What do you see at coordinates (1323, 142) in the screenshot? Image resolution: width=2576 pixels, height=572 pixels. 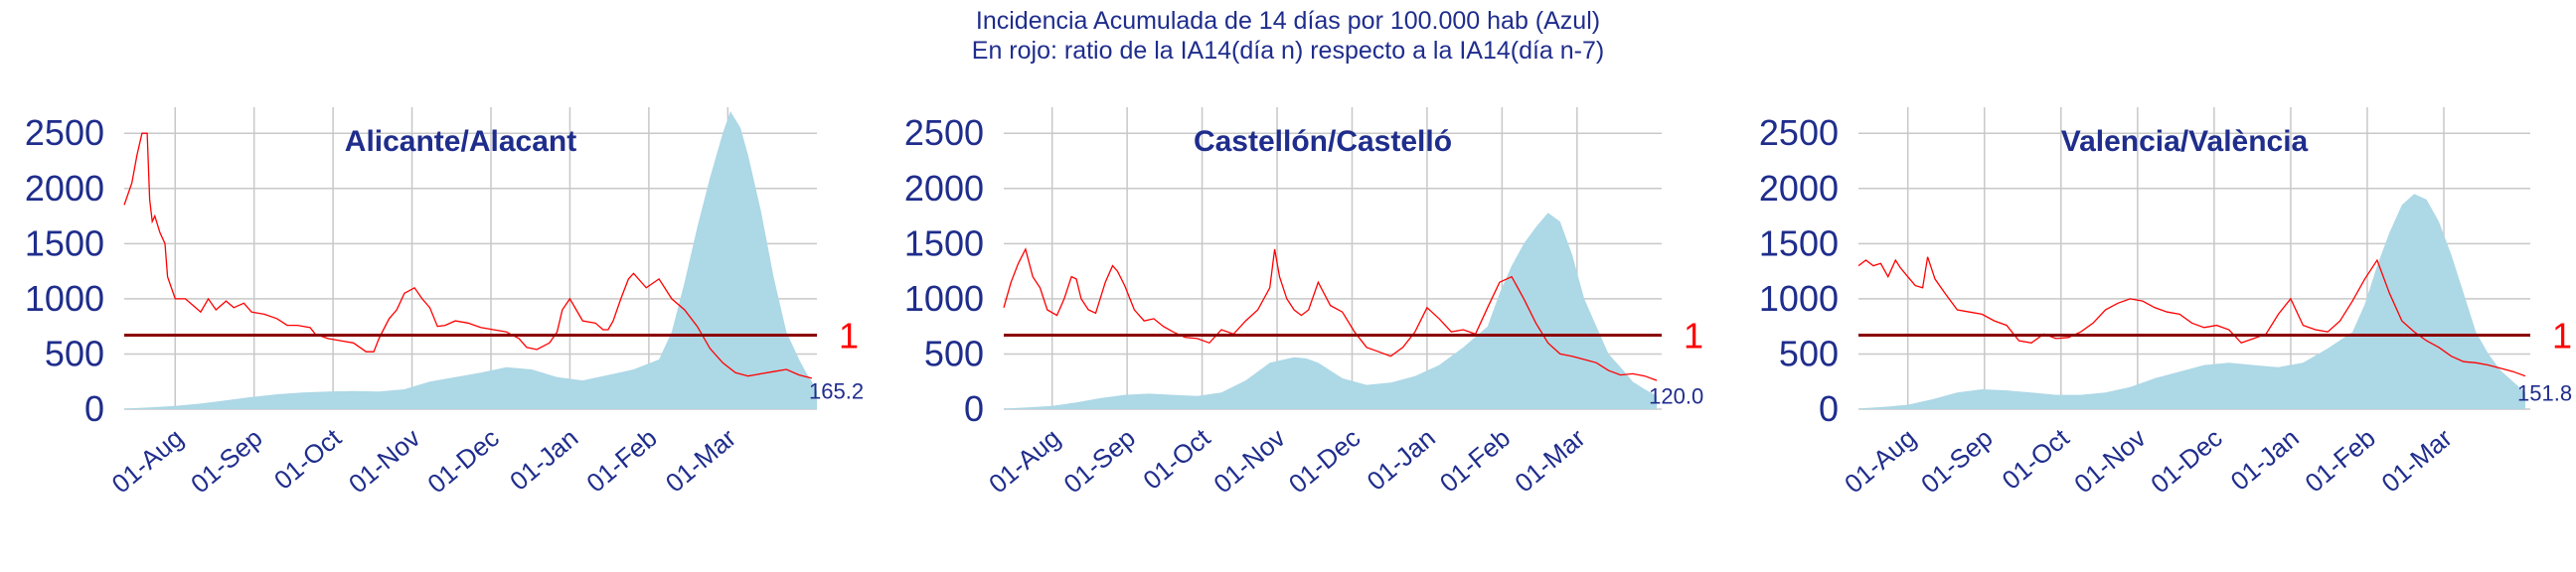 I see `panel-title: Castellón/Castelló` at bounding box center [1323, 142].